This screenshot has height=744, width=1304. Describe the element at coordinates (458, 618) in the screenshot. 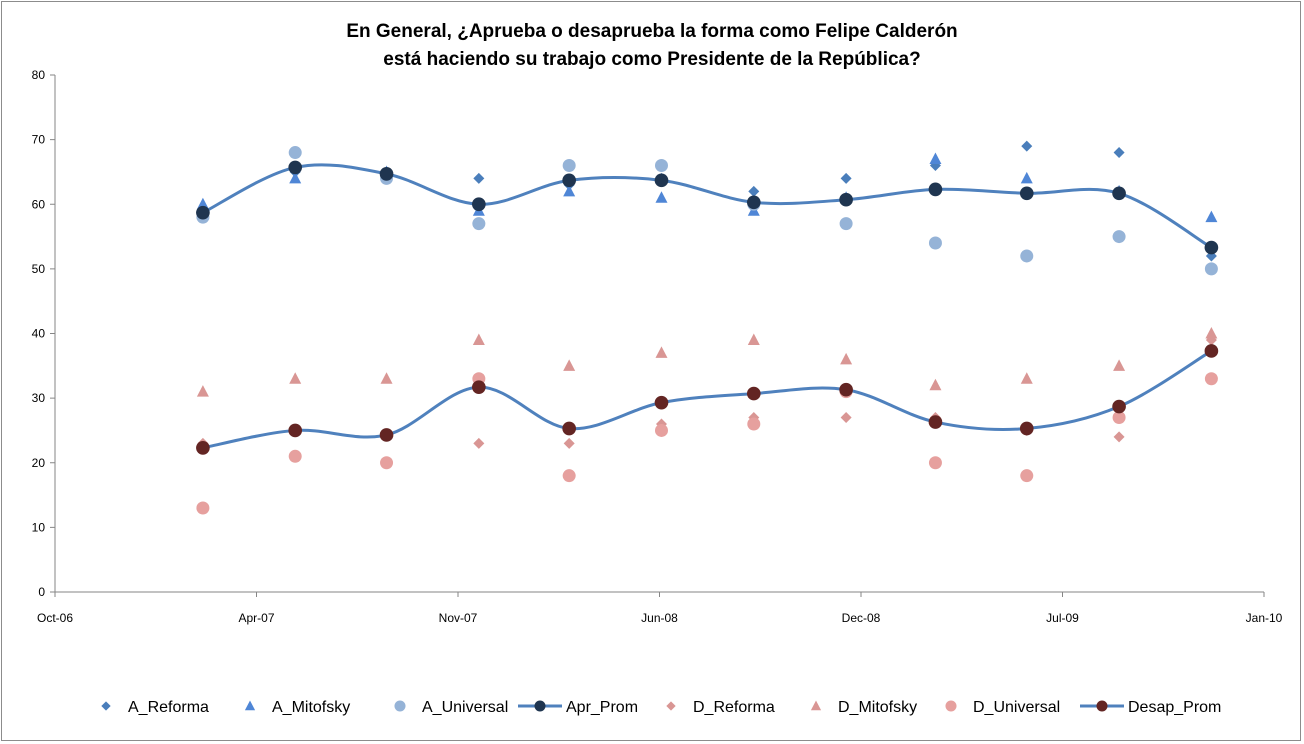

I see `x-tick-label: Nov-07` at that location.